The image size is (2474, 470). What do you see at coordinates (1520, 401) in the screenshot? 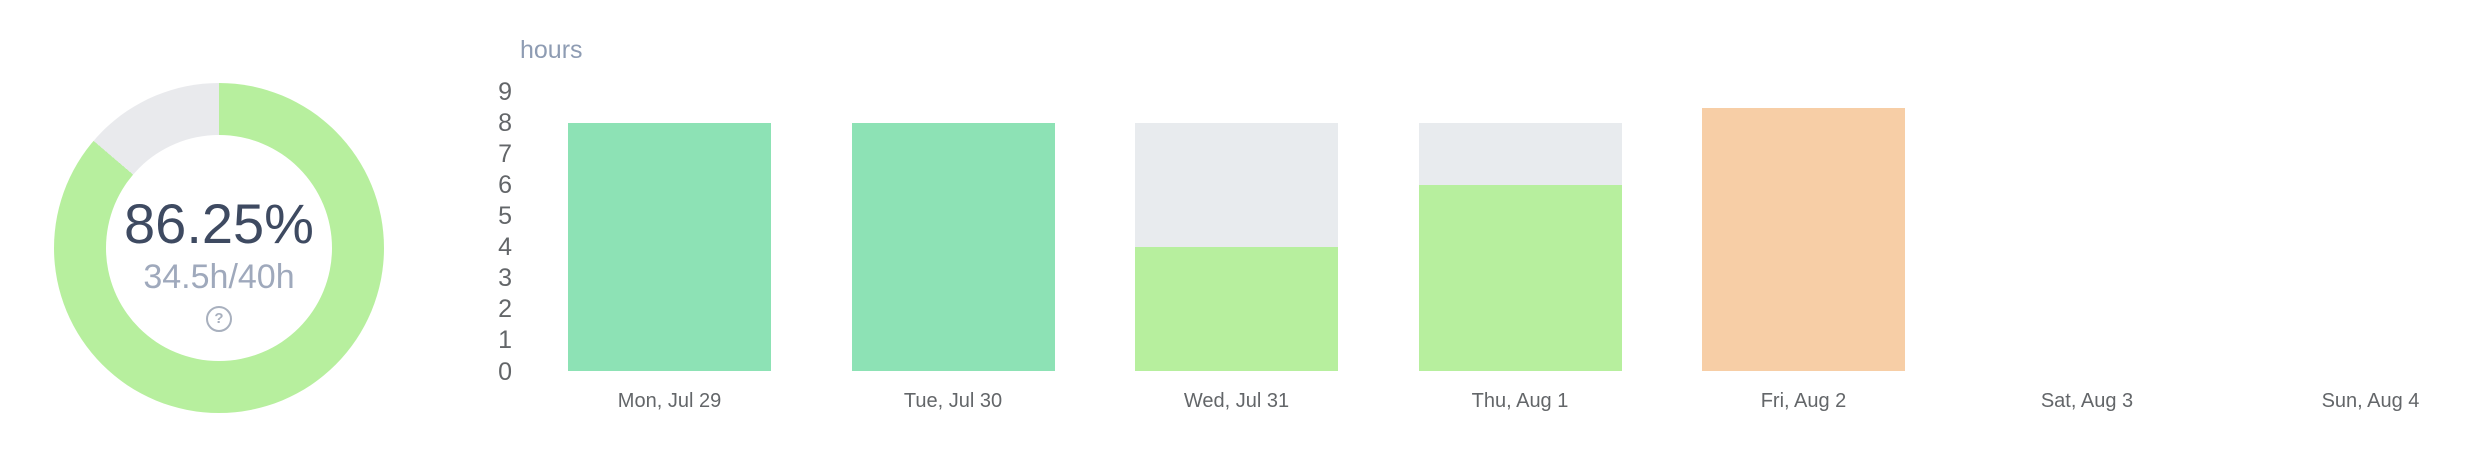
I see `x-axis-day-label: Thu, Aug 1` at bounding box center [1520, 401].